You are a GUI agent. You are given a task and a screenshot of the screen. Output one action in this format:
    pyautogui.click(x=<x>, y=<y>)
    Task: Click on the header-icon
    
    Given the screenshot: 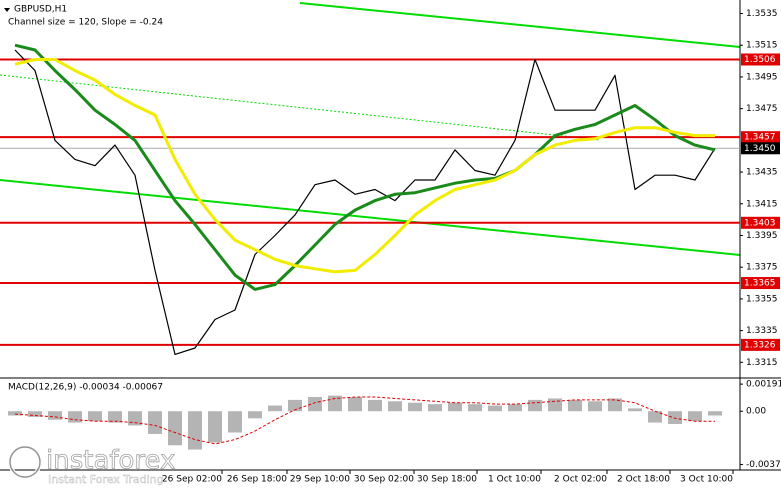 What is the action you would take?
    pyautogui.click(x=7, y=10)
    